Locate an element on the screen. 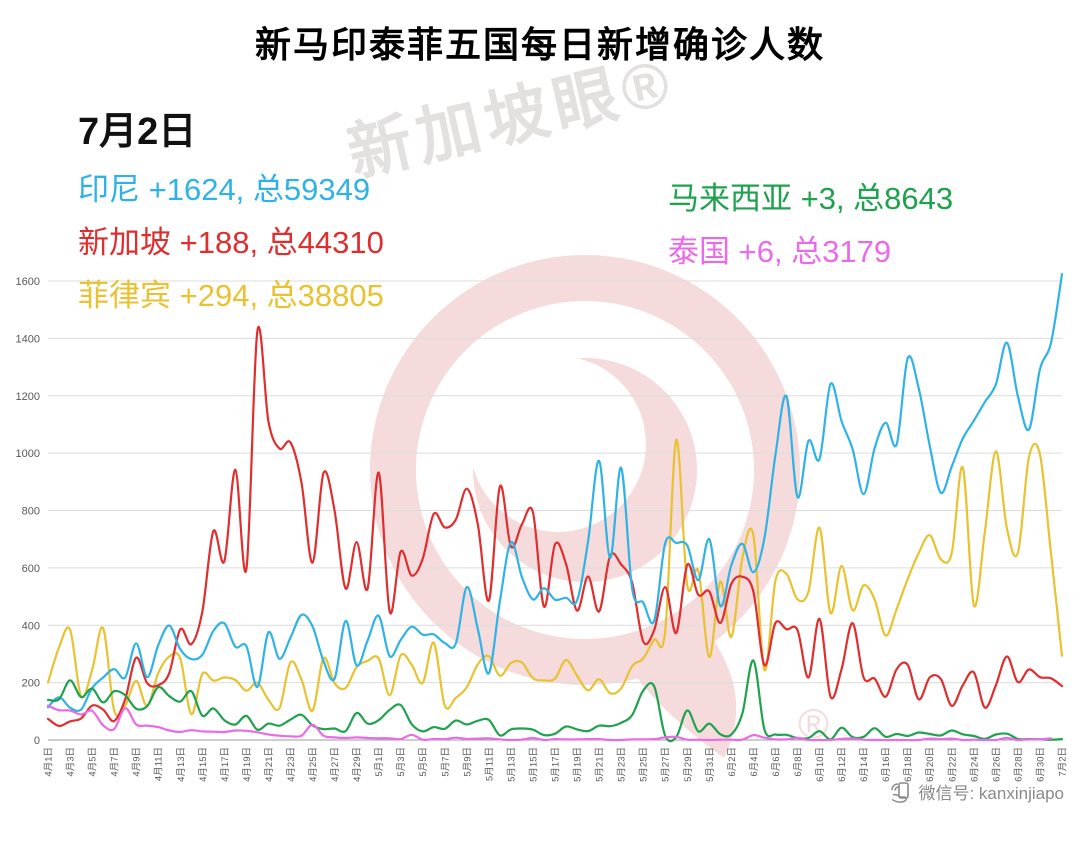 This screenshot has height=843, width=1080. svg-text: 6月22日 is located at coordinates (952, 764).